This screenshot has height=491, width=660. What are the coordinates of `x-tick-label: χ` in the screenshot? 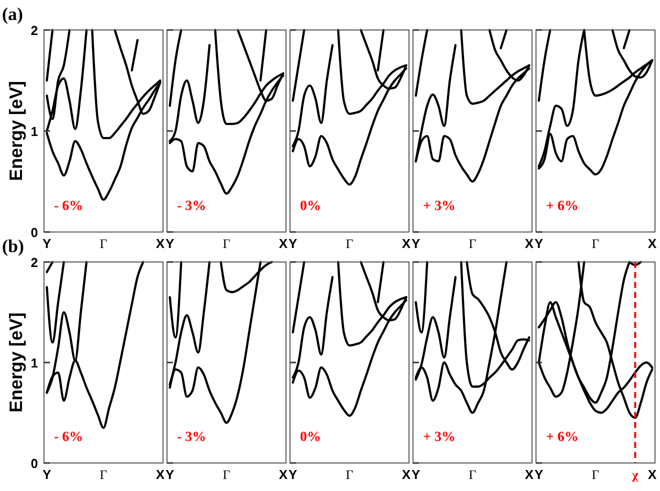 It's located at (635, 474).